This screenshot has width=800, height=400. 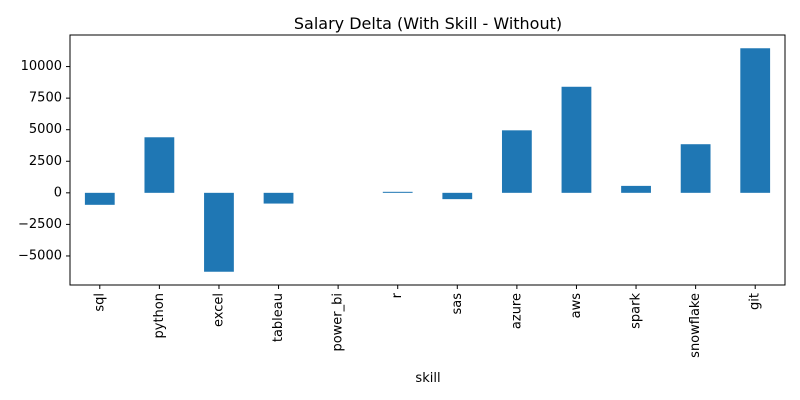 I want to click on y-tick-label: −5000, so click(x=40, y=255).